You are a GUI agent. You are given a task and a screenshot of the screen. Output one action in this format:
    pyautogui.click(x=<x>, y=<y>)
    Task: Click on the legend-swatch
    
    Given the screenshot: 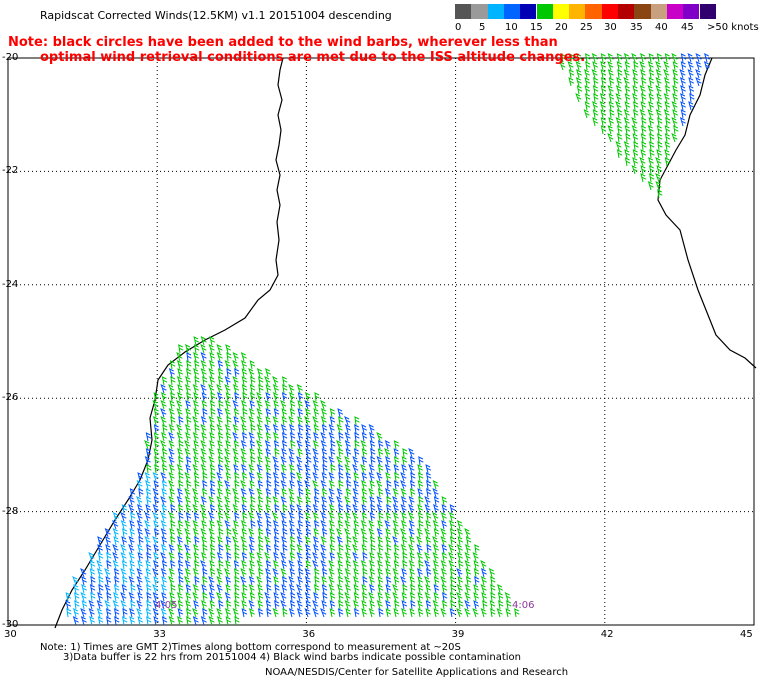 What is the action you would take?
    pyautogui.click(x=642, y=11)
    